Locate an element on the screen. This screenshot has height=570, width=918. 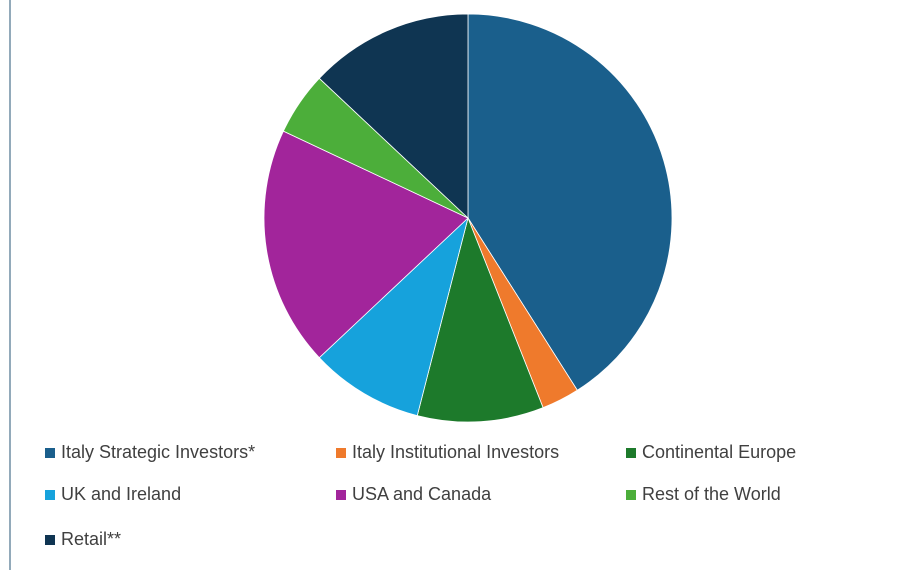
legend-label: Italy Strategic Investors* is located at coordinates (158, 452).